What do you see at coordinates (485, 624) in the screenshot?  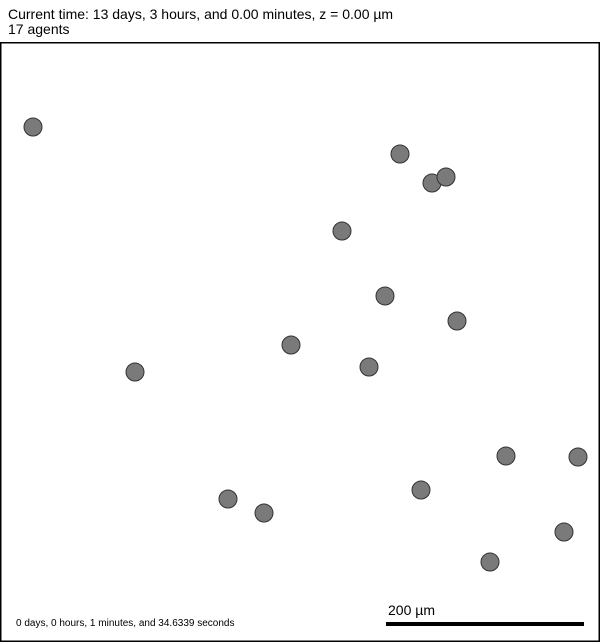 I see `scale-bar` at bounding box center [485, 624].